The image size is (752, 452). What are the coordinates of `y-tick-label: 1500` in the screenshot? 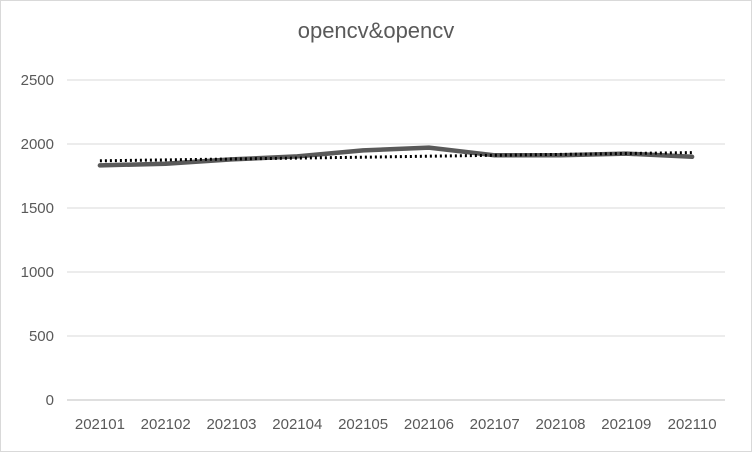 It's located at (37, 208).